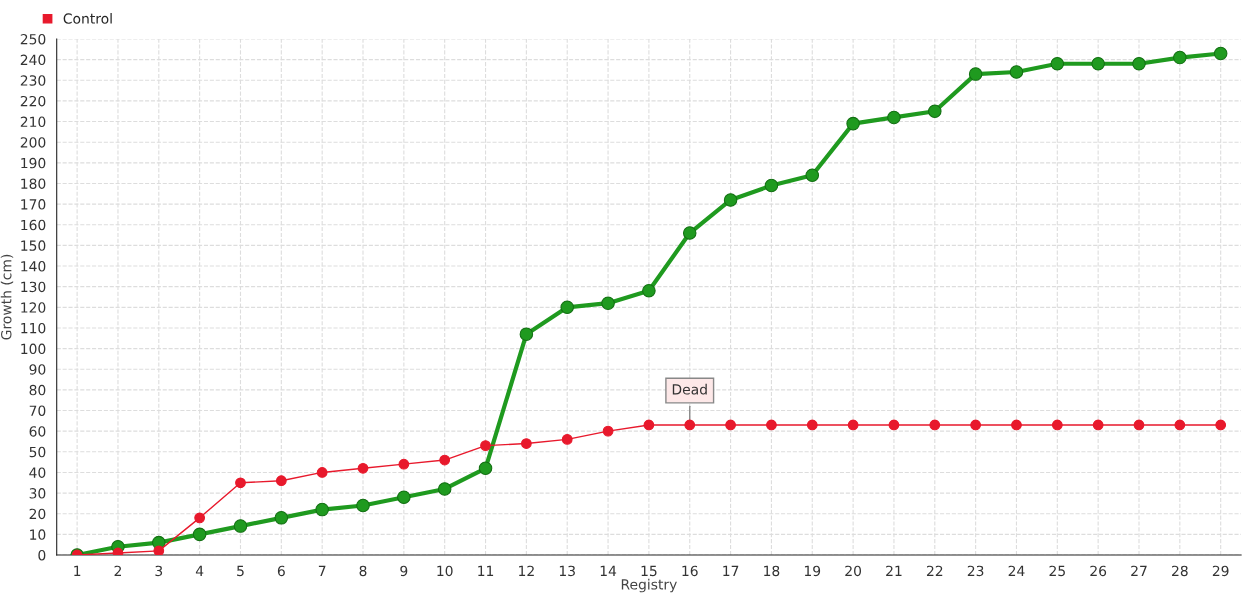  I want to click on y-tick-label: 130, so click(33, 287).